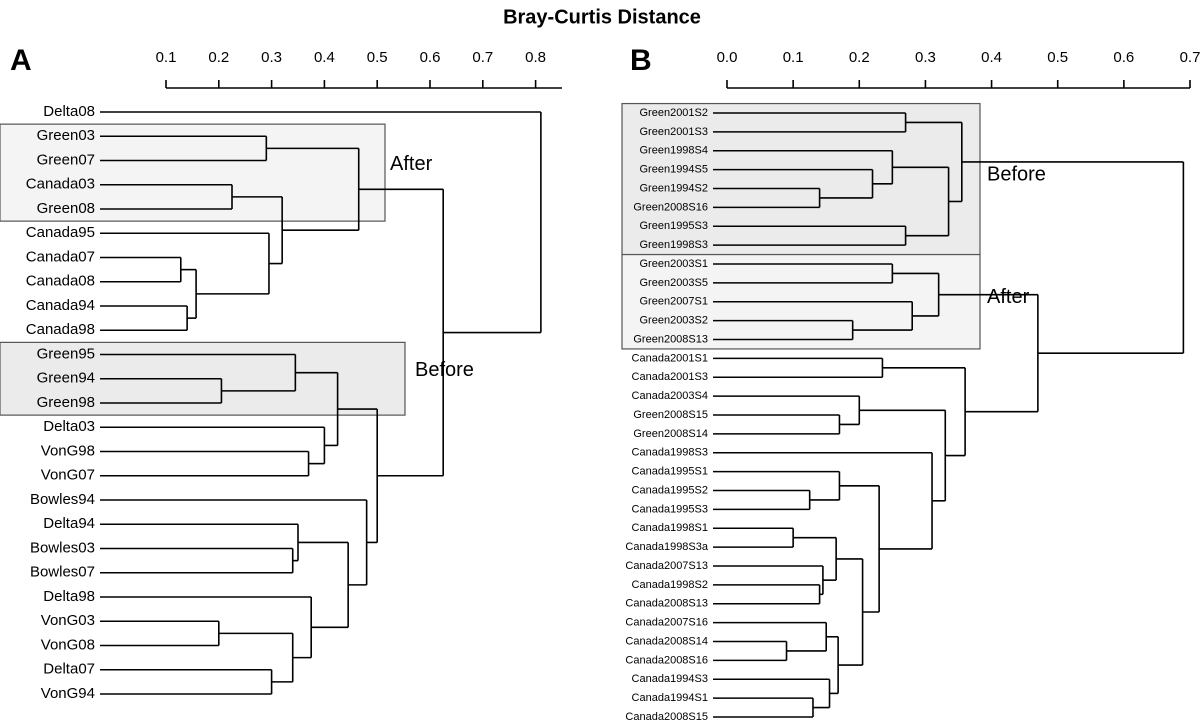  What do you see at coordinates (674, 226) in the screenshot?
I see `leaf-label: Green1995S3` at bounding box center [674, 226].